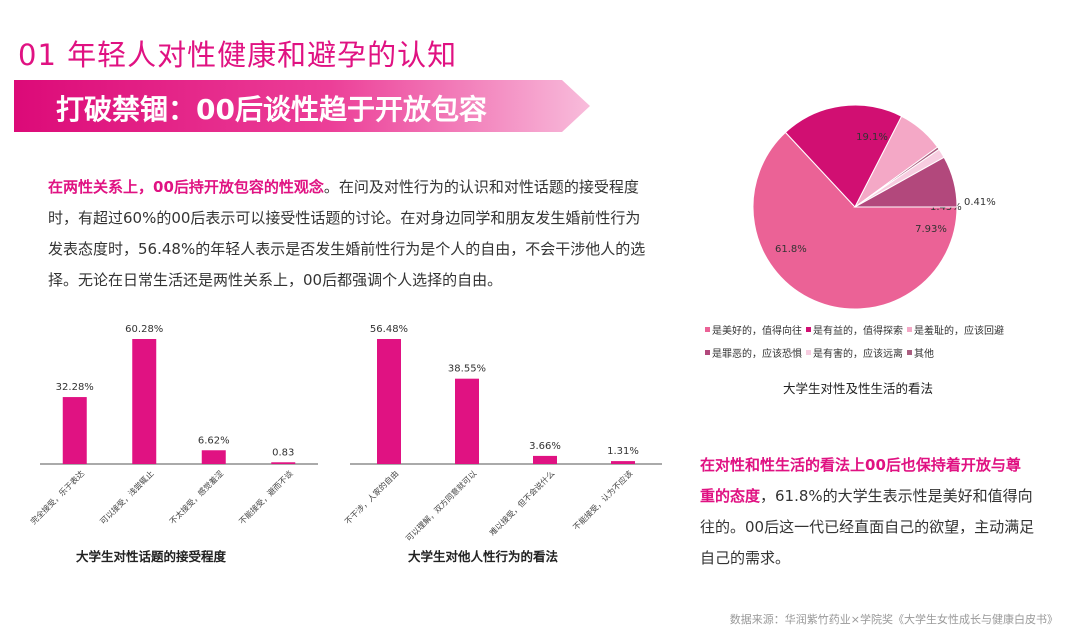  I want to click on legend-item: 是有害的，应该远离, so click(854, 352).